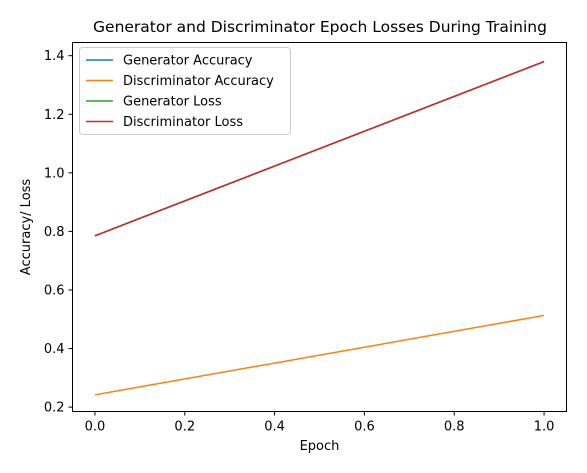 This screenshot has height=473, width=587. Describe the element at coordinates (54, 115) in the screenshot. I see `y-tick-label: 1.2` at that location.